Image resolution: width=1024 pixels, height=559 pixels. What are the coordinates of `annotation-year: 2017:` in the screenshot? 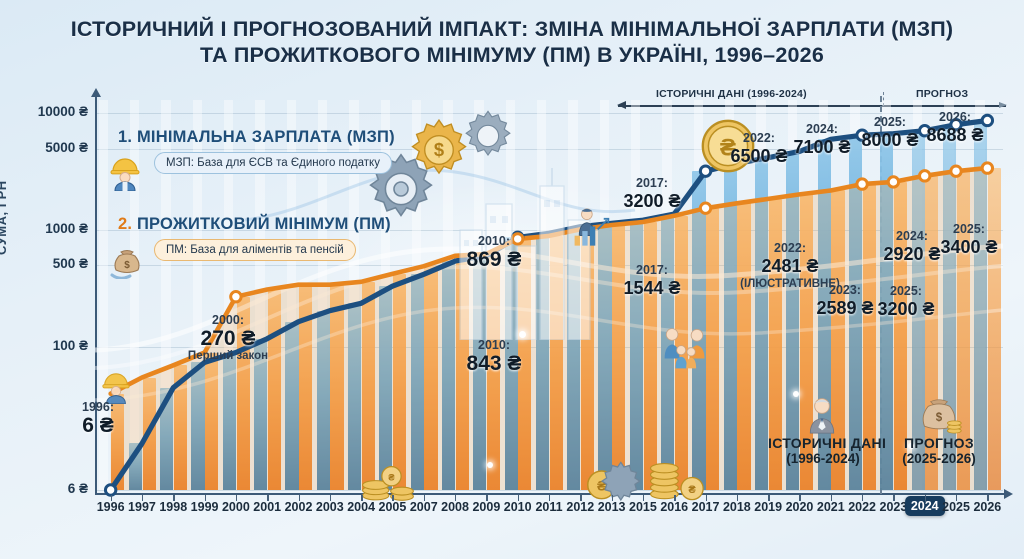 It's located at (652, 183).